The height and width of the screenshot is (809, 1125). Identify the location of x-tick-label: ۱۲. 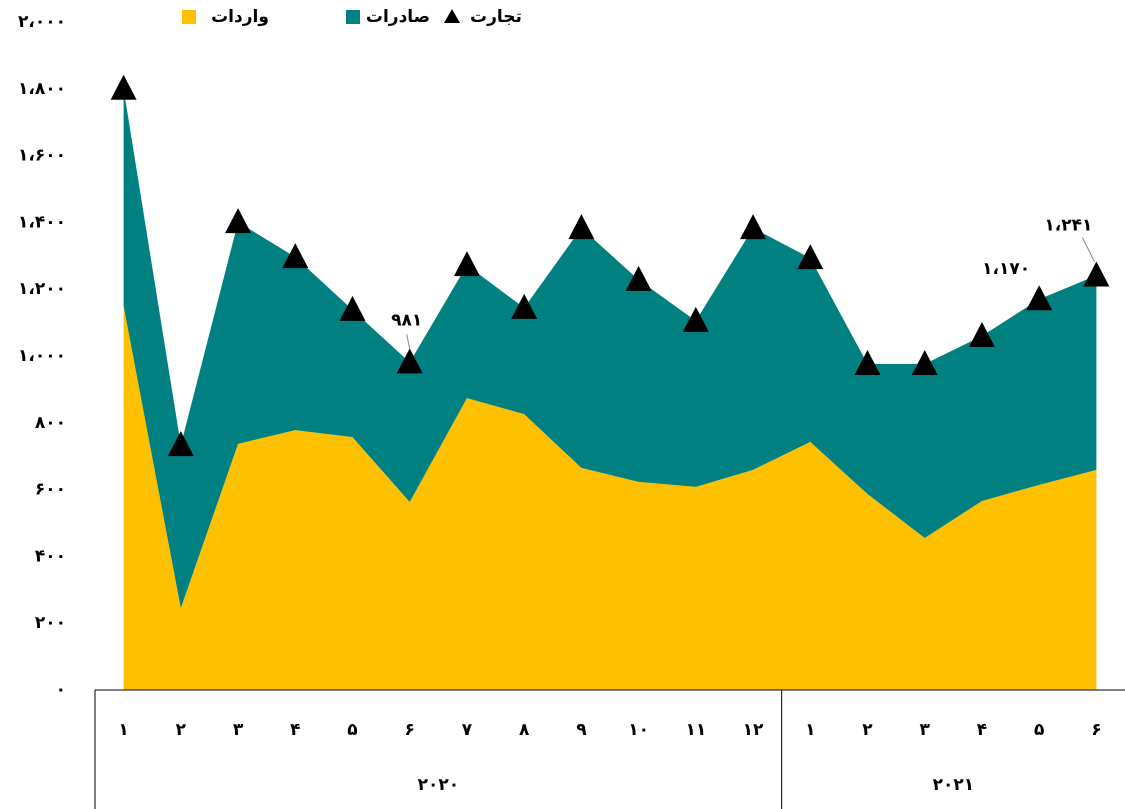
(753, 730).